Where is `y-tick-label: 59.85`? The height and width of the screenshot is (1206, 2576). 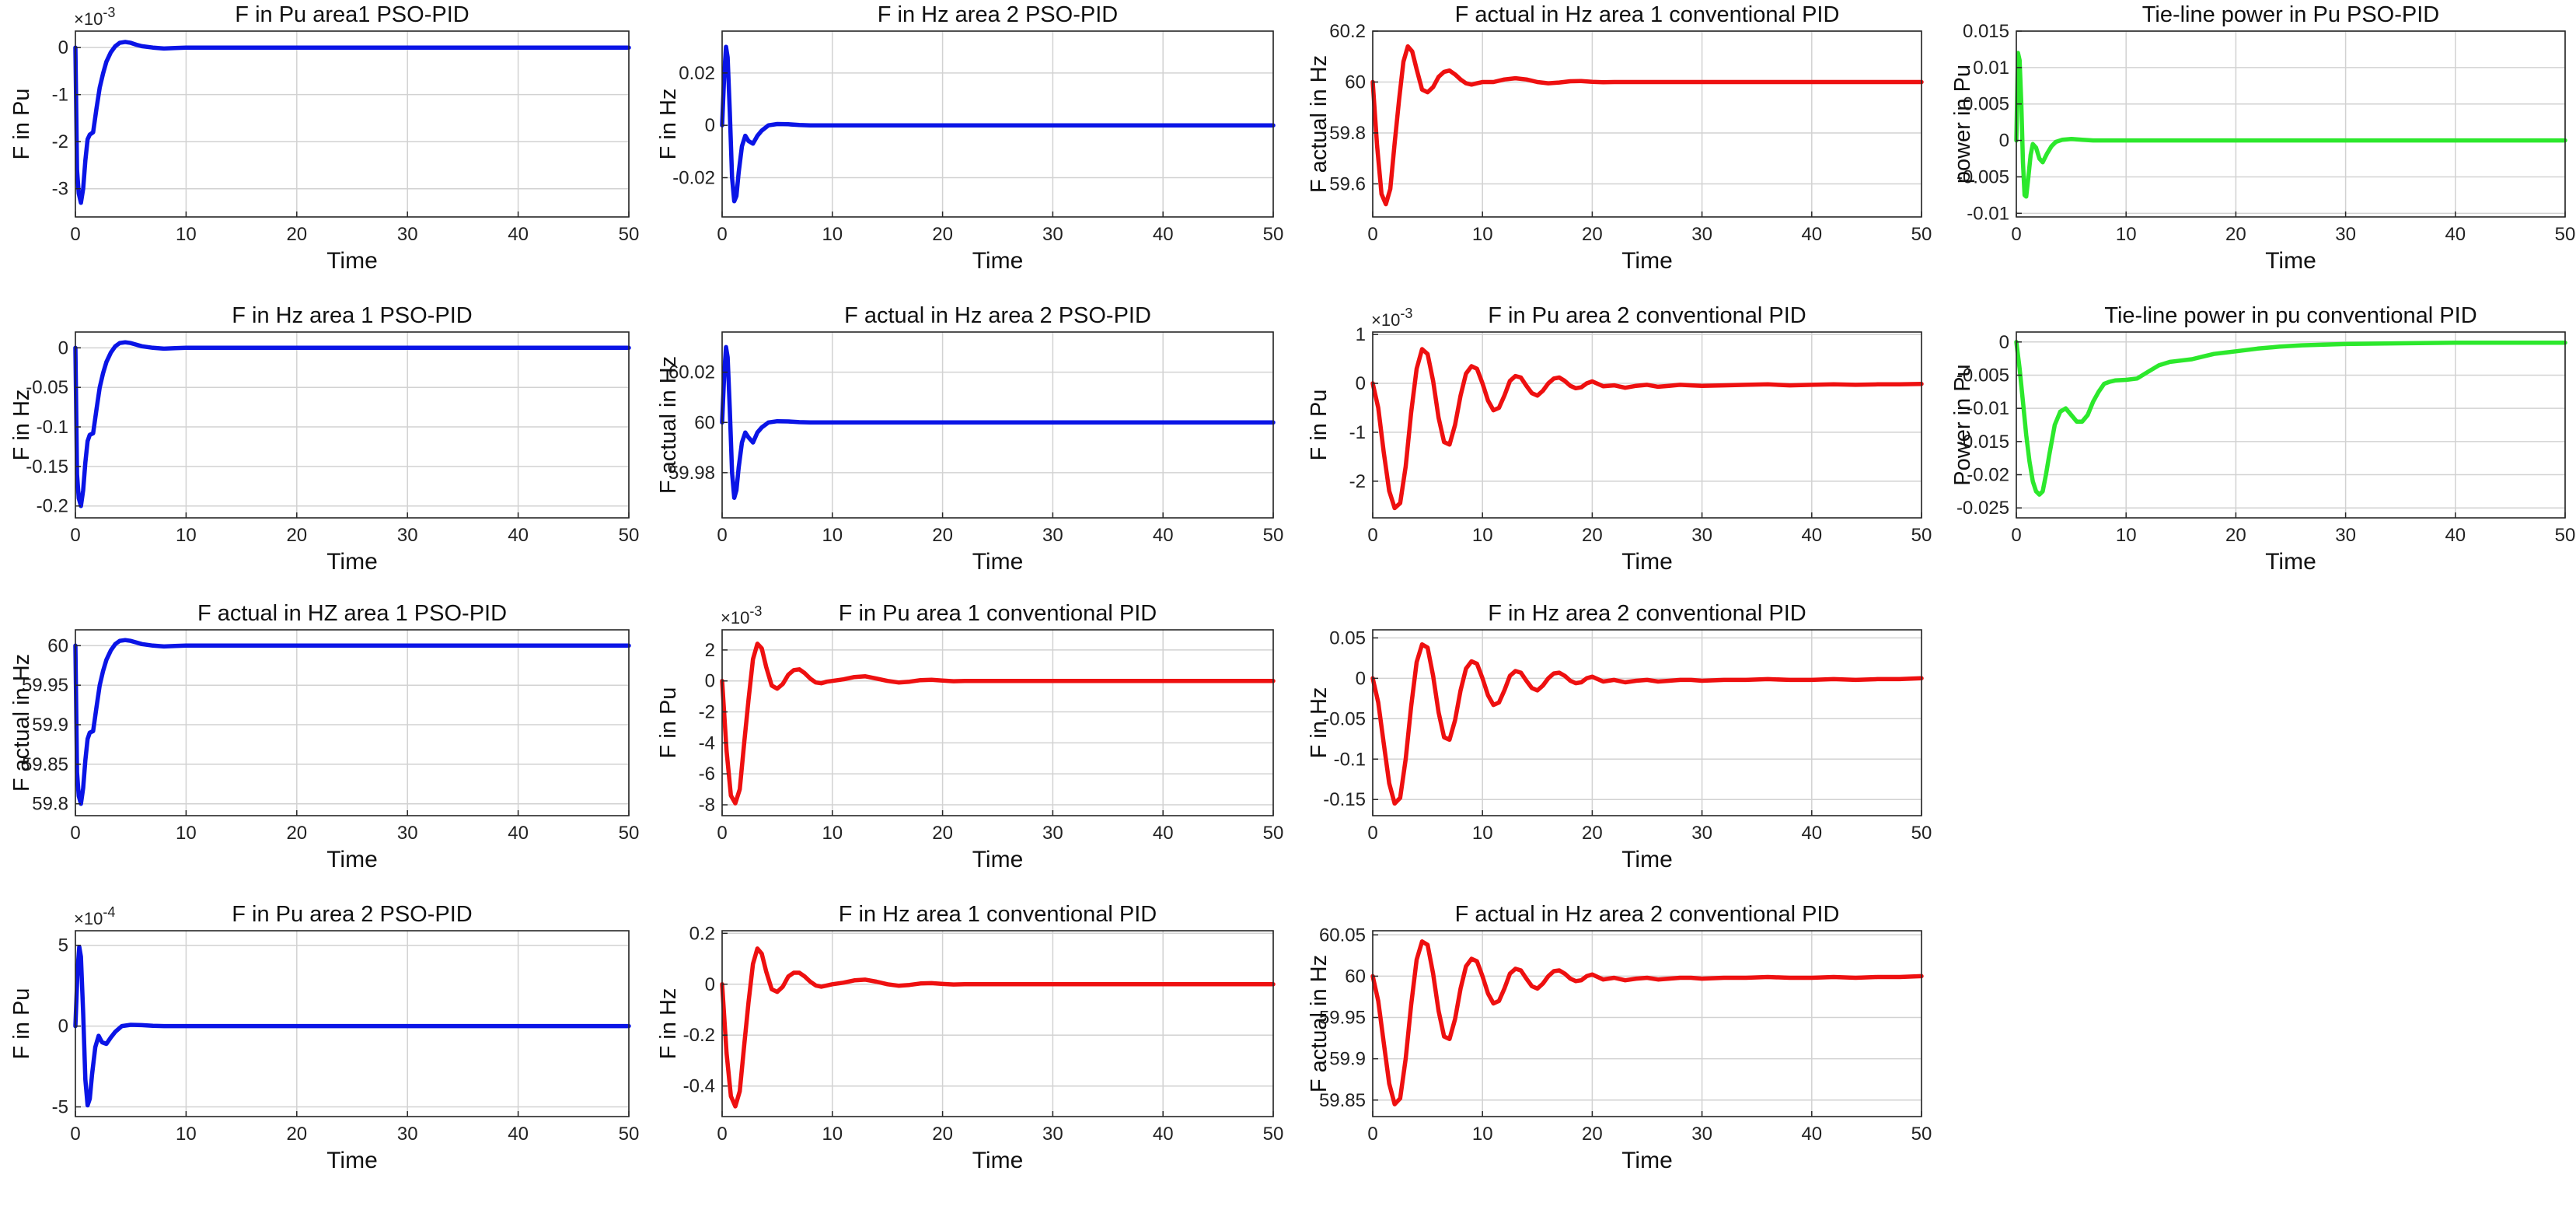
y-tick-label: 59.85 is located at coordinates (1343, 1100).